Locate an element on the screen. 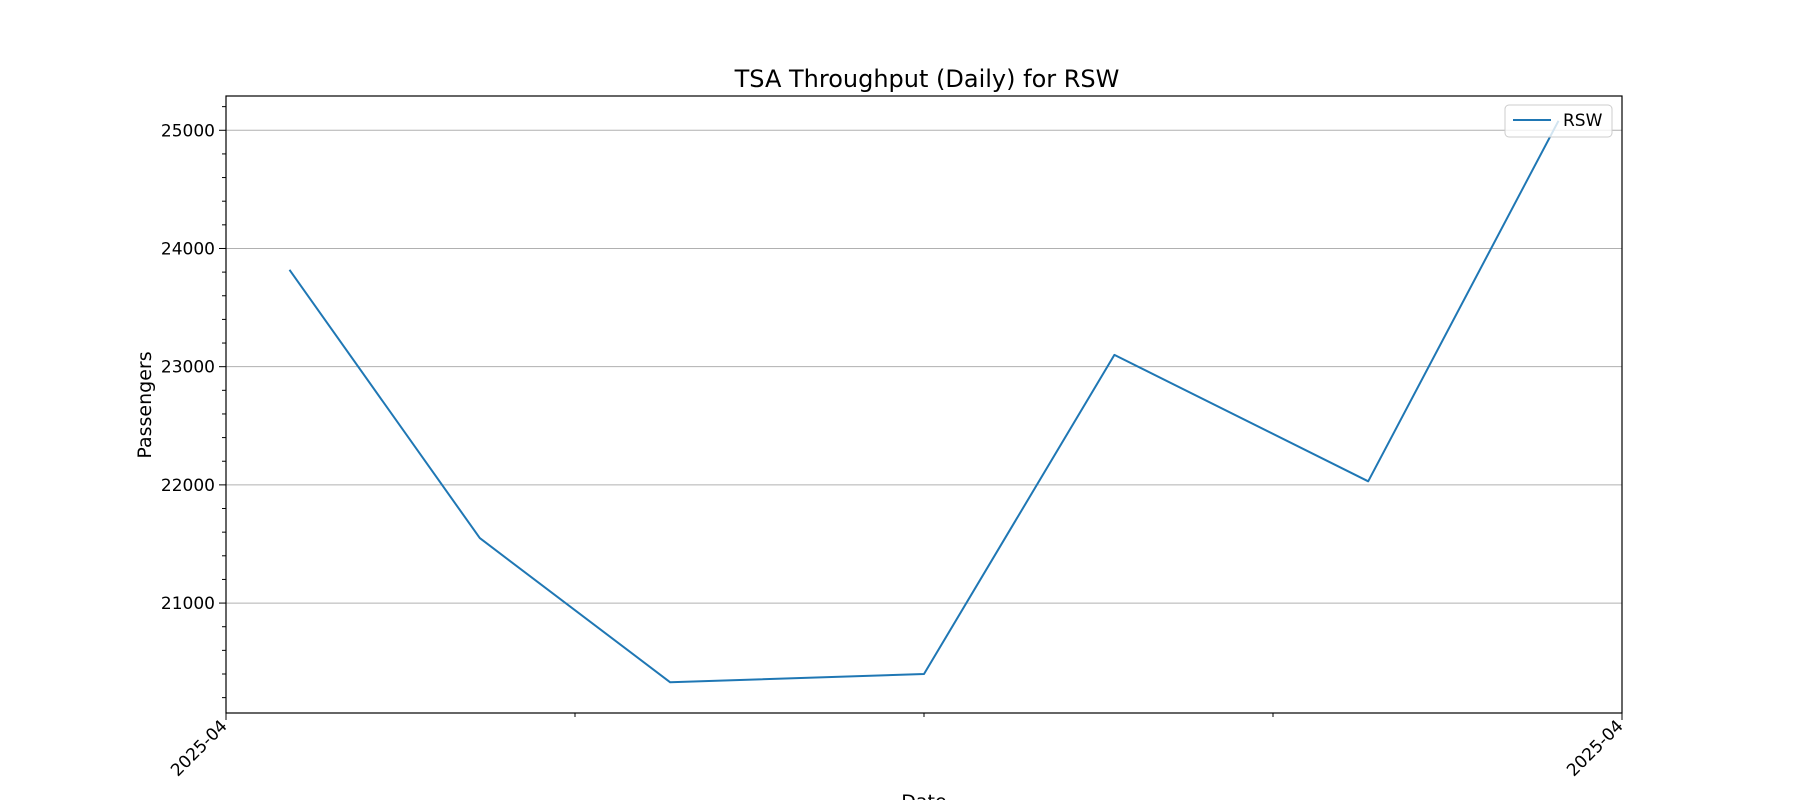  chart-title: TSA Throughput (Daily) for RSW is located at coordinates (927, 79).